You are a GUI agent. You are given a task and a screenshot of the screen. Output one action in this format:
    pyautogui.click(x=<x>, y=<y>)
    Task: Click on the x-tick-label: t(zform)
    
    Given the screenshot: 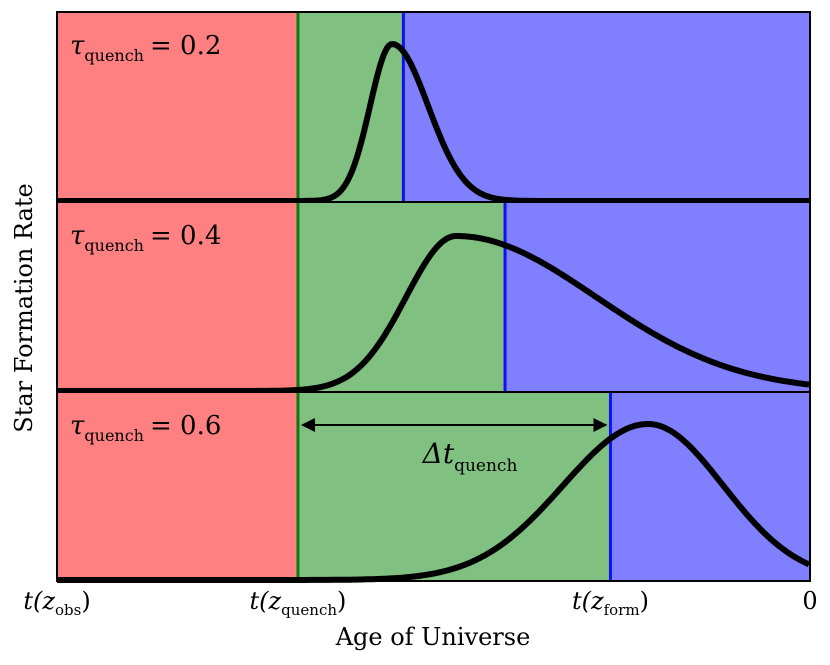 What is the action you would take?
    pyautogui.click(x=610, y=603)
    